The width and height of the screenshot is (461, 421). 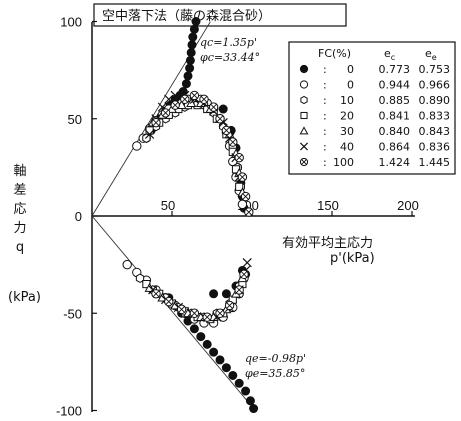 What do you see at coordinates (78, 216) in the screenshot?
I see `y-tick-label-0: 0` at bounding box center [78, 216].